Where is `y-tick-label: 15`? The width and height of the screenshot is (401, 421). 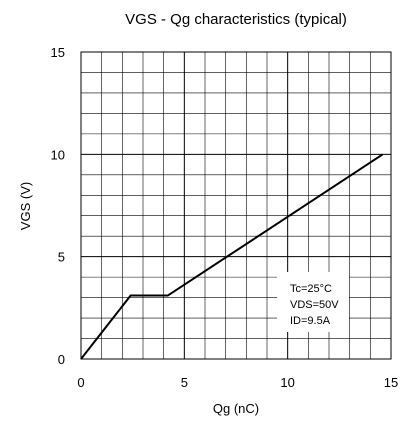 y-tick-label: 15 is located at coordinates (58, 52).